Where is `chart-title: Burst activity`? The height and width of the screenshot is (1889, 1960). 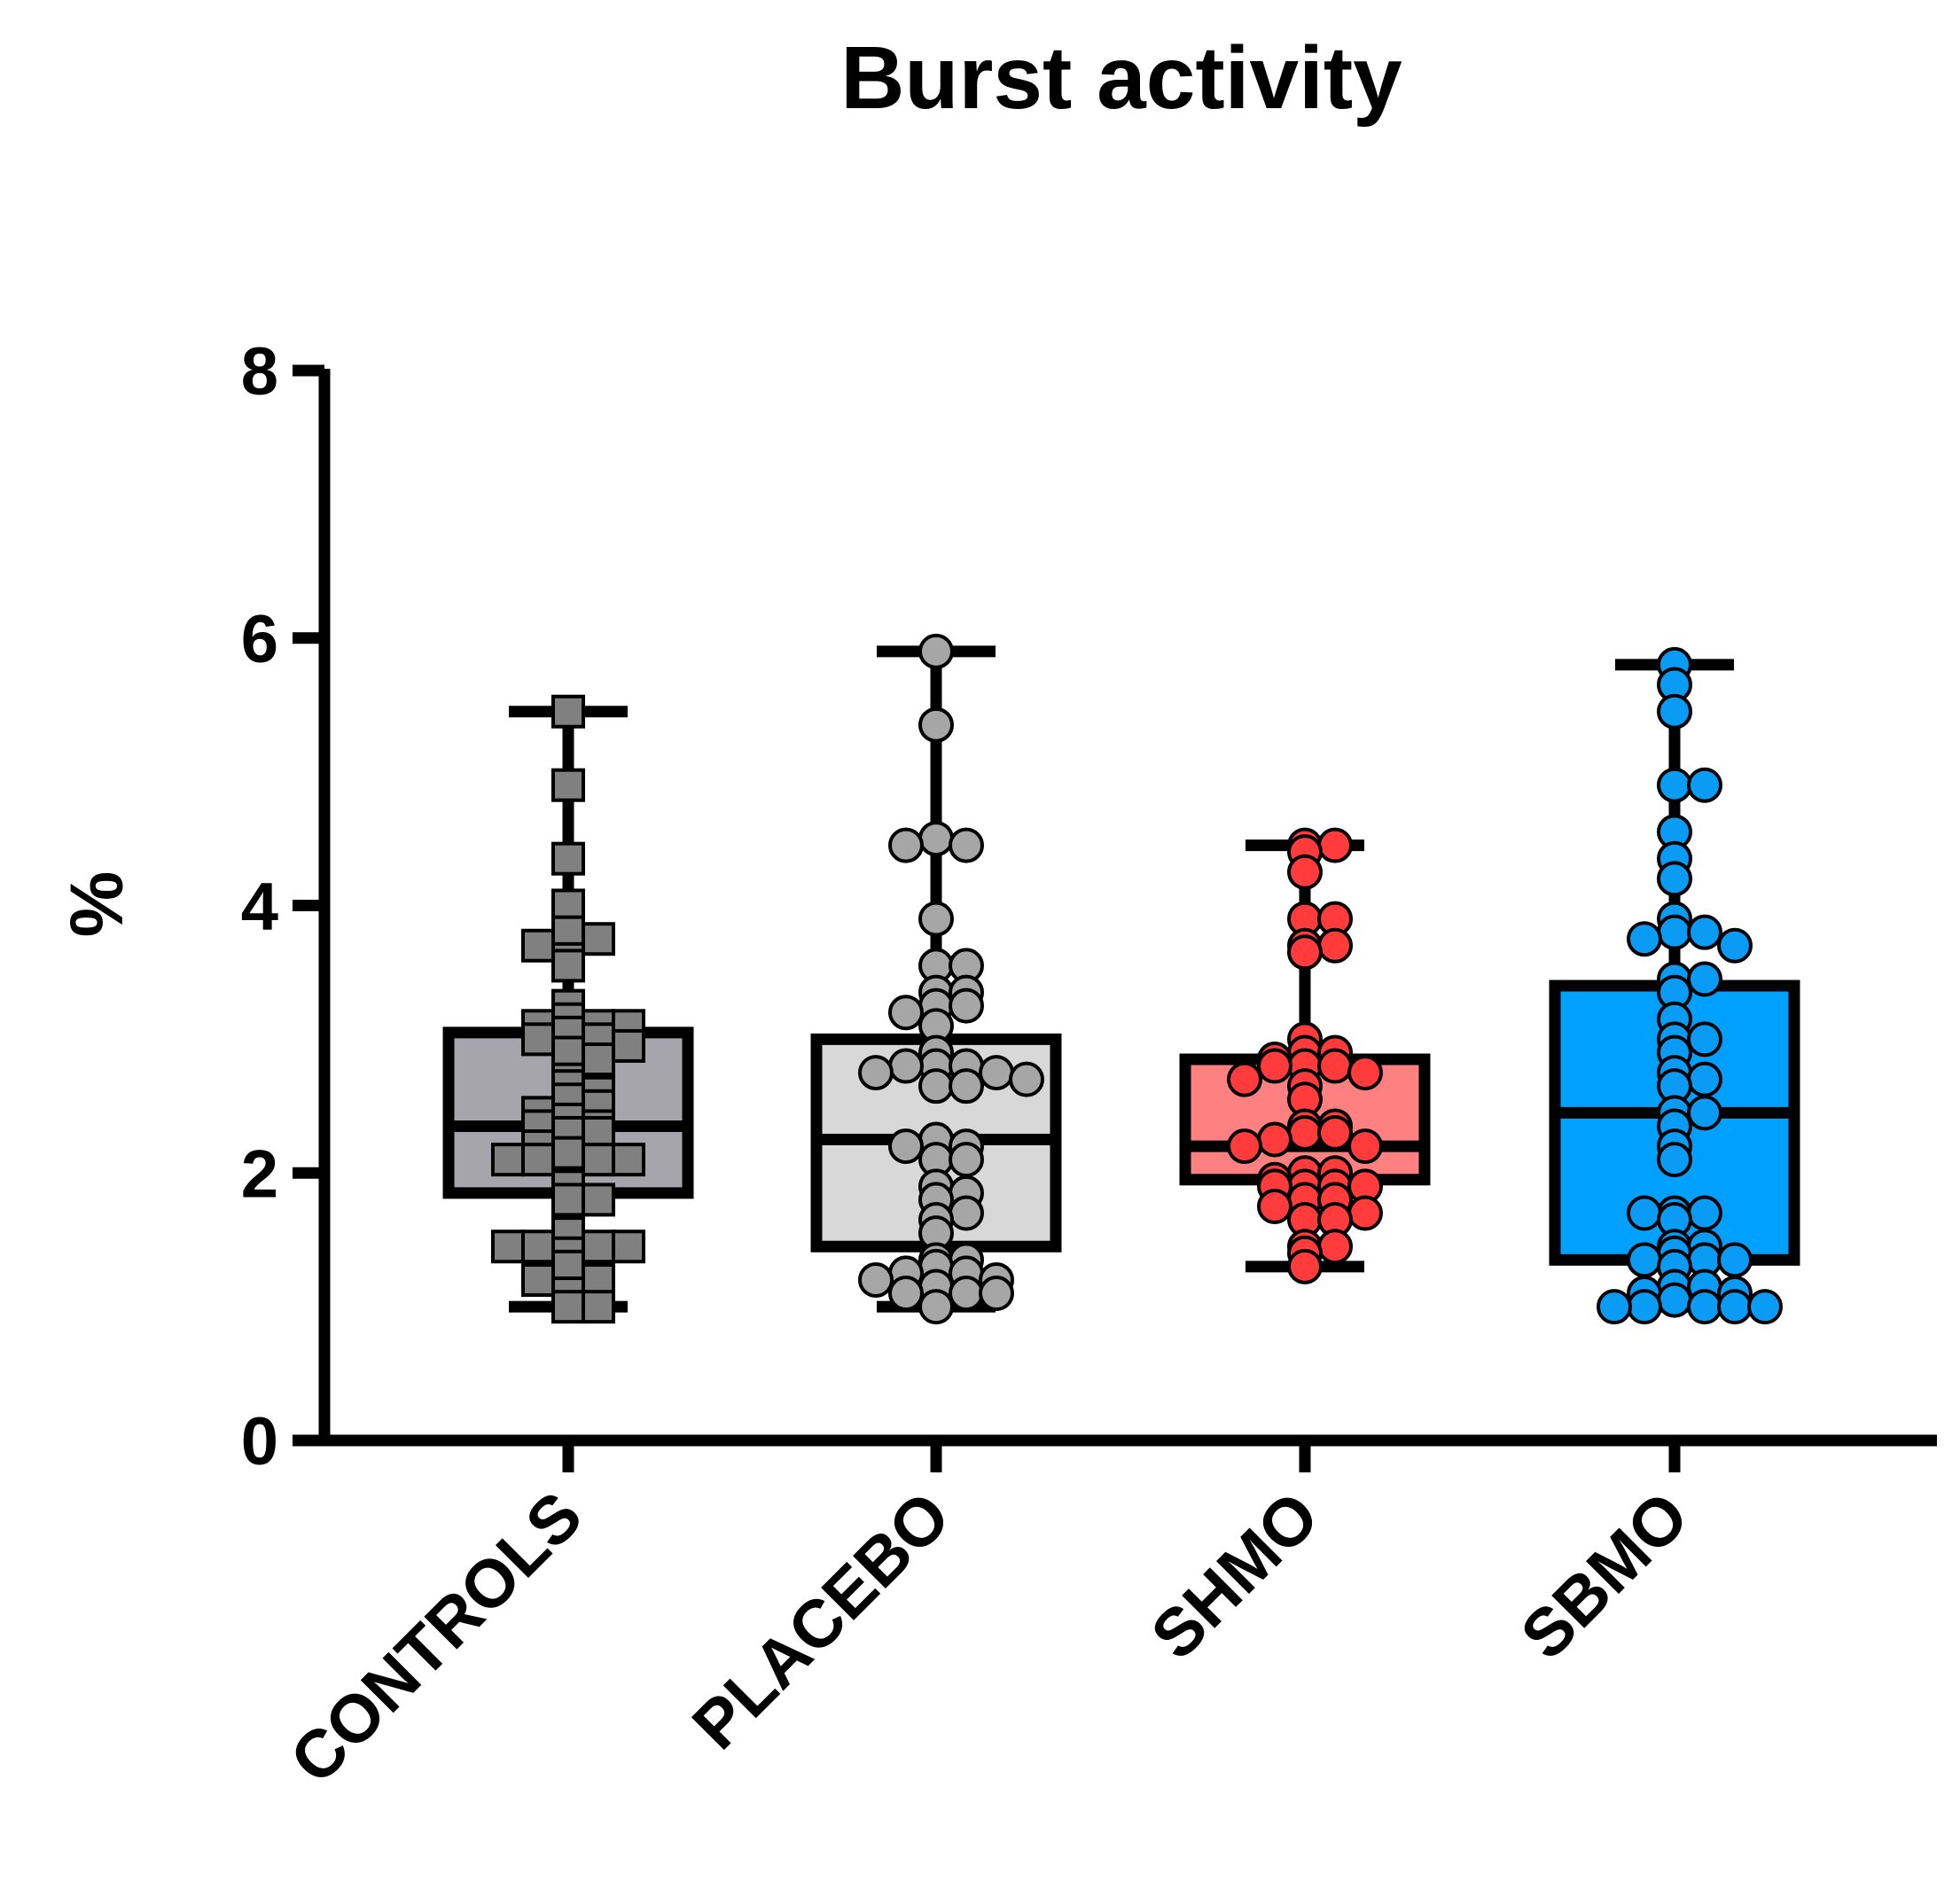
chart-title: Burst activity is located at coordinates (1121, 78).